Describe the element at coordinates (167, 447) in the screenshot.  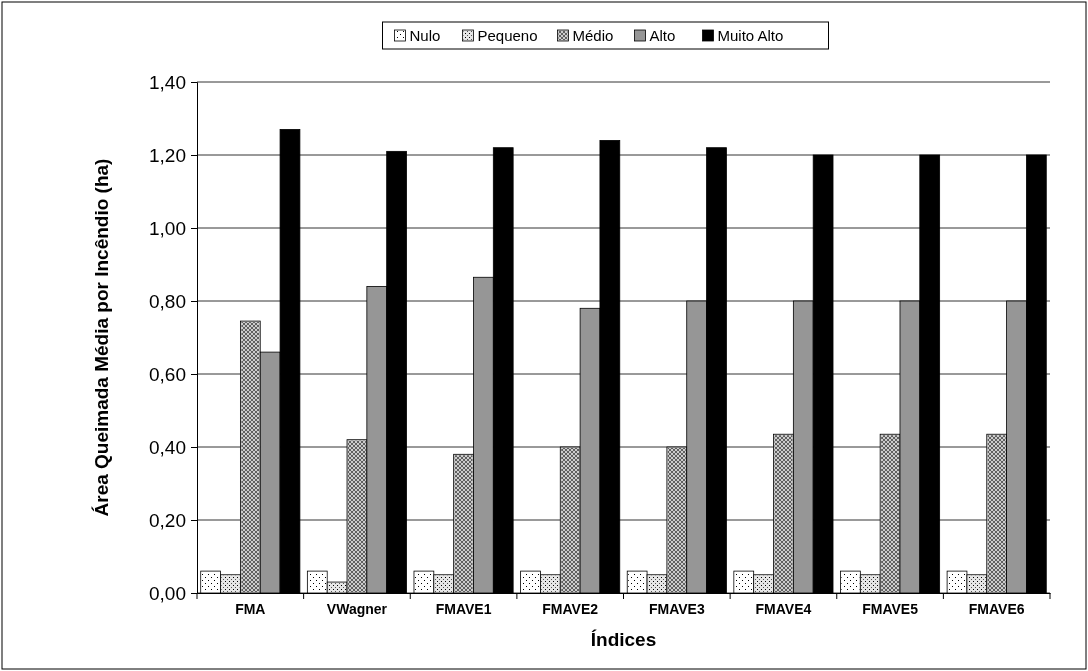
I see `y-tick-label: 0,40` at that location.